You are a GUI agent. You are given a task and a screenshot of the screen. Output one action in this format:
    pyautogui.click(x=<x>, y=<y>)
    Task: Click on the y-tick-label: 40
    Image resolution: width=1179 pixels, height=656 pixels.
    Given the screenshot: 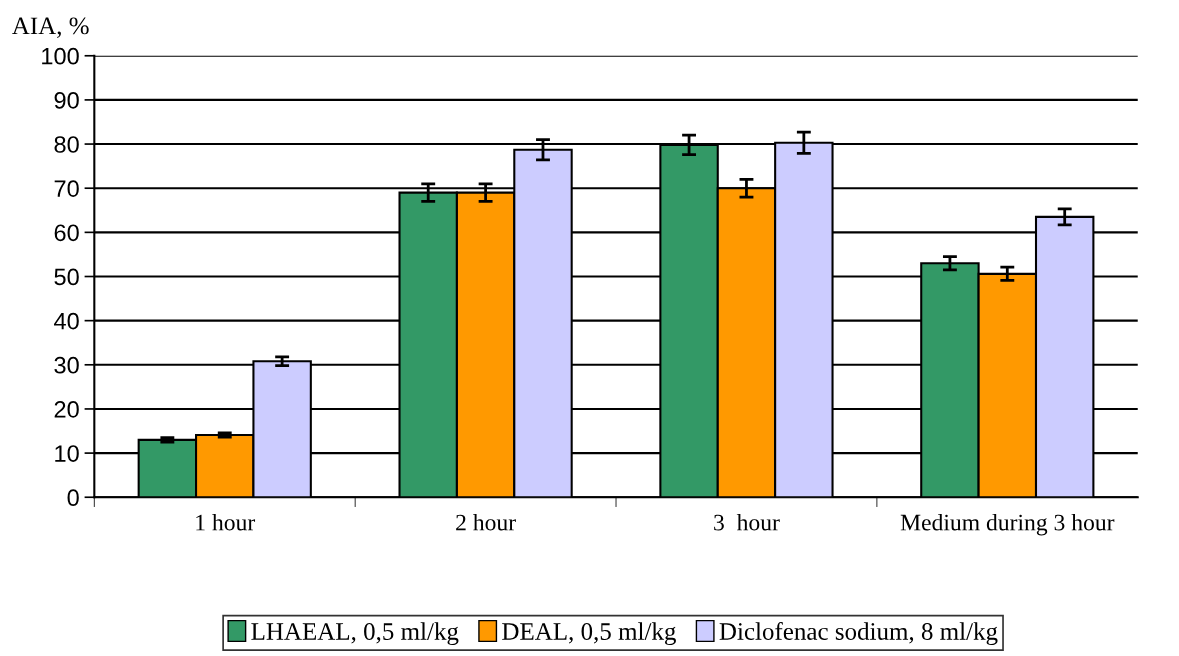 What is the action you would take?
    pyautogui.click(x=66, y=321)
    